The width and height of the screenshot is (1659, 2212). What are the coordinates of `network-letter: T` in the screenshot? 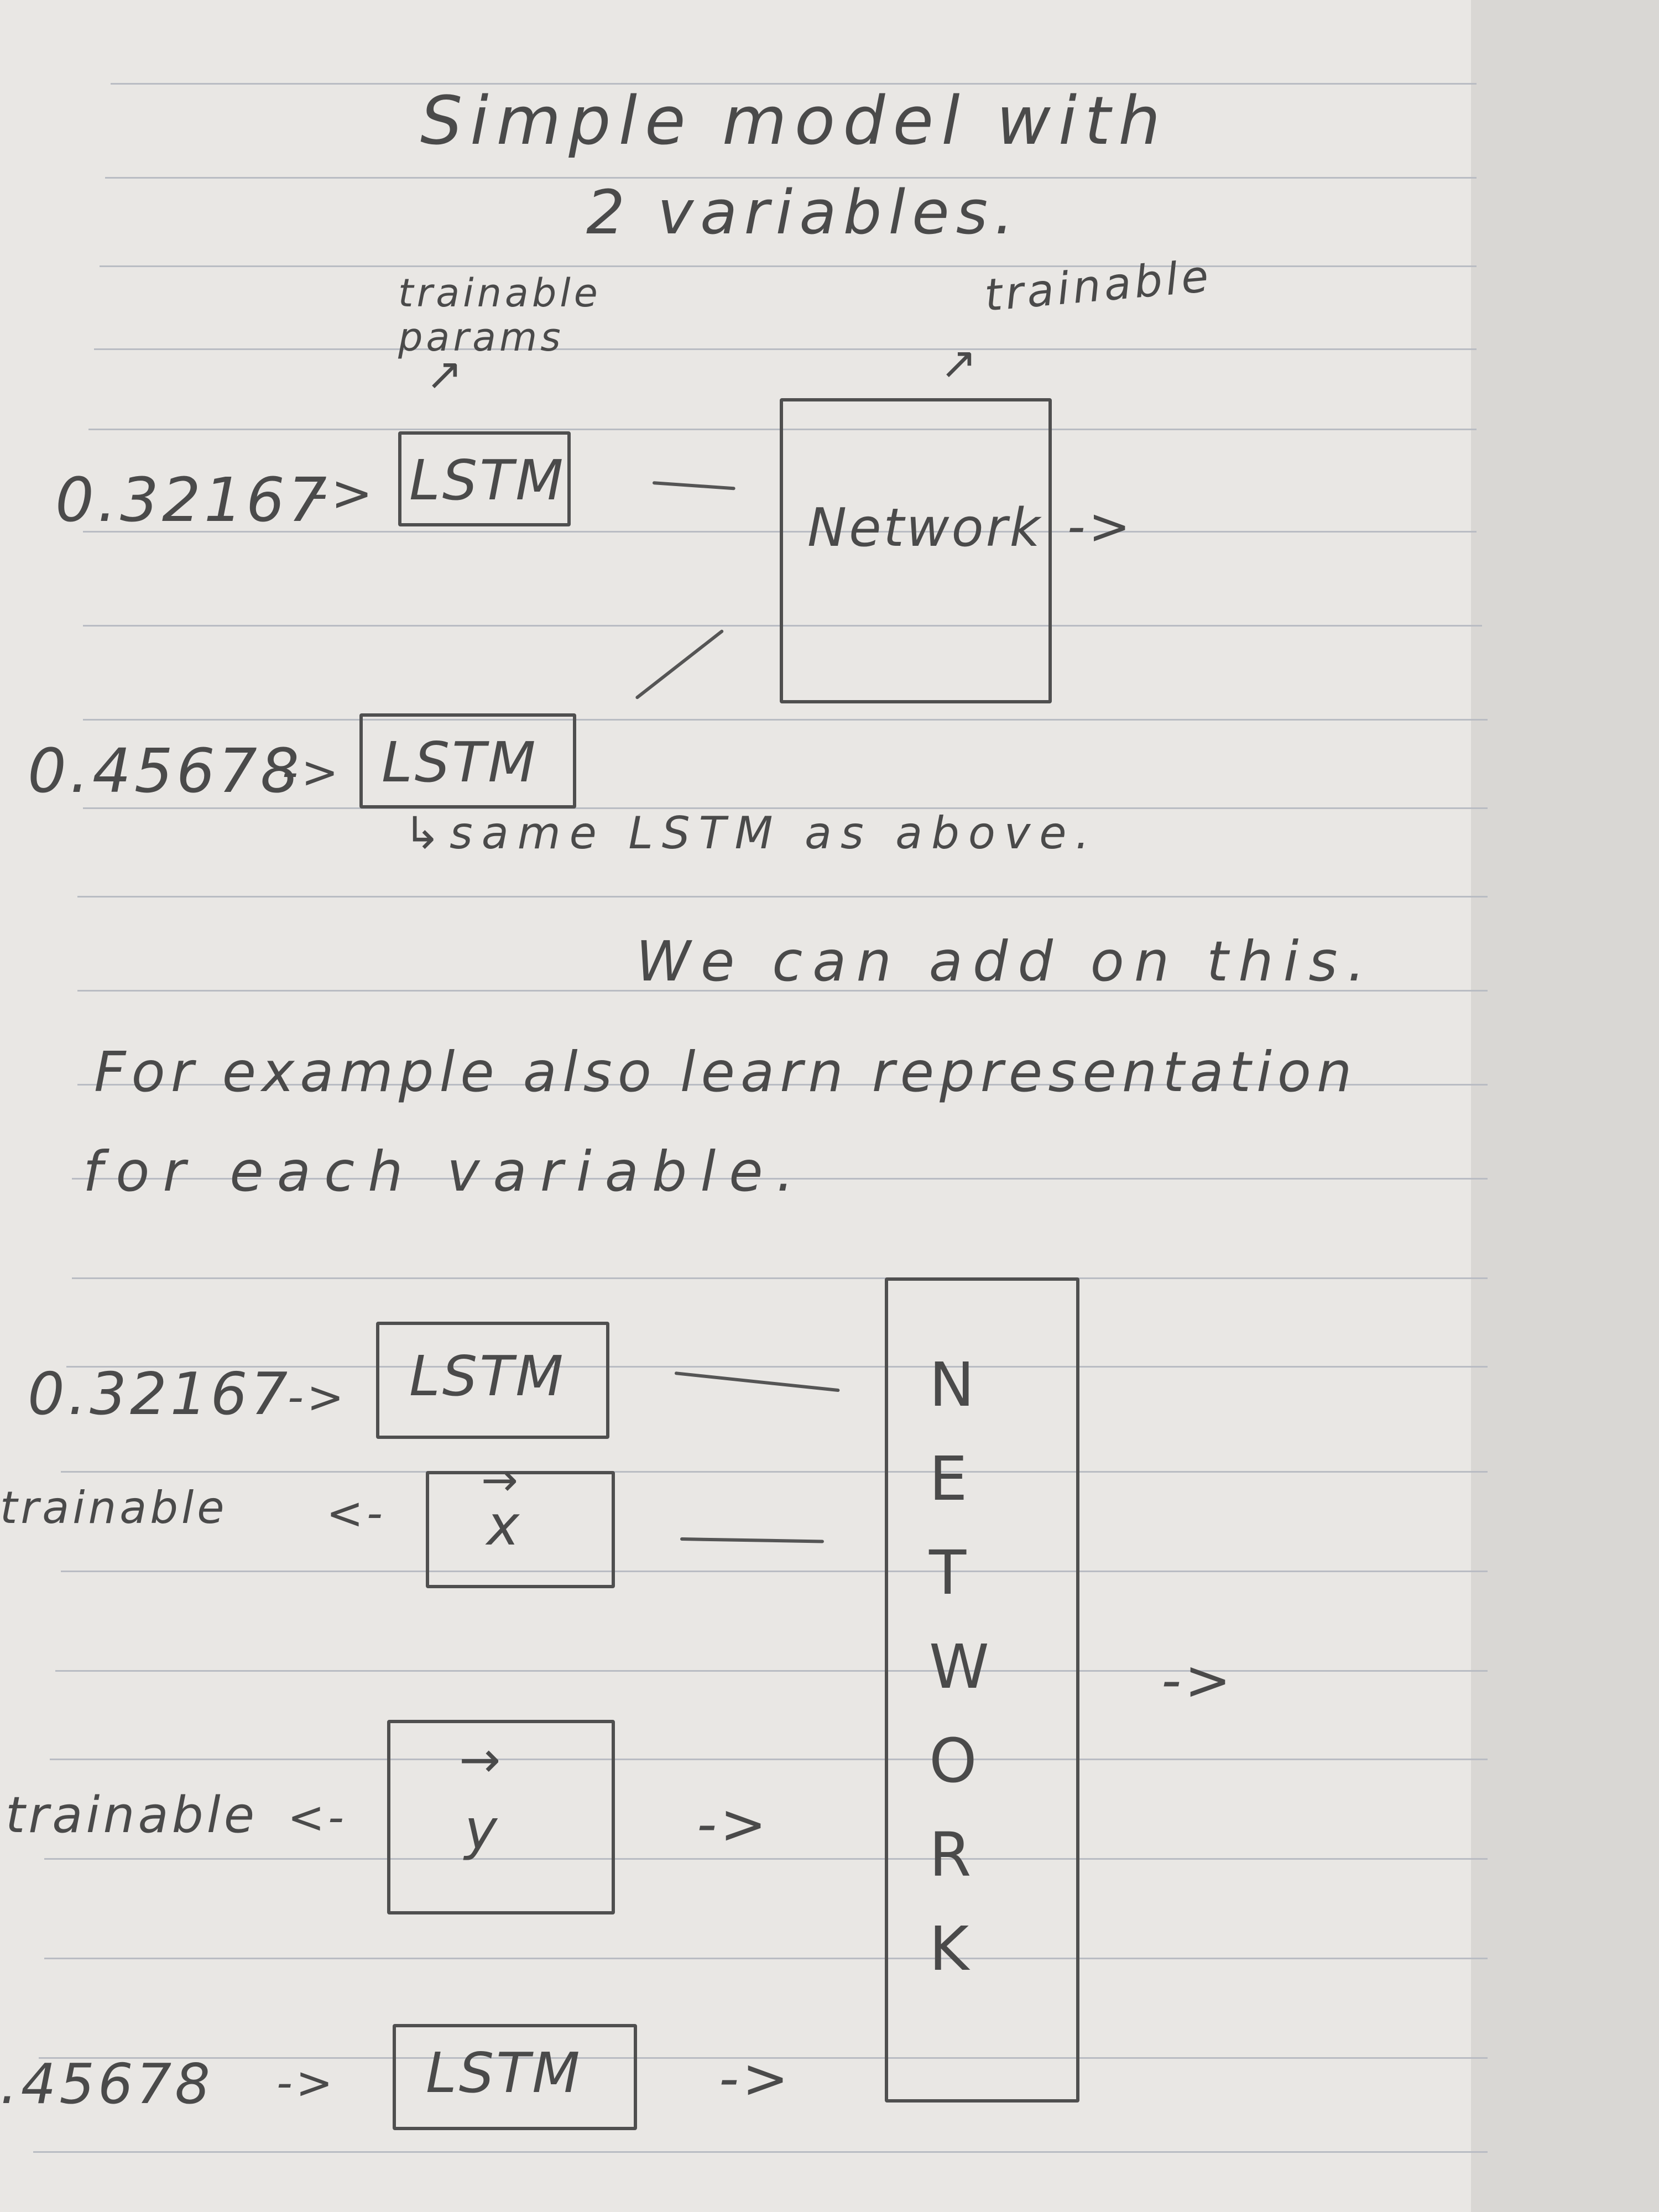 It's located at (950, 1573).